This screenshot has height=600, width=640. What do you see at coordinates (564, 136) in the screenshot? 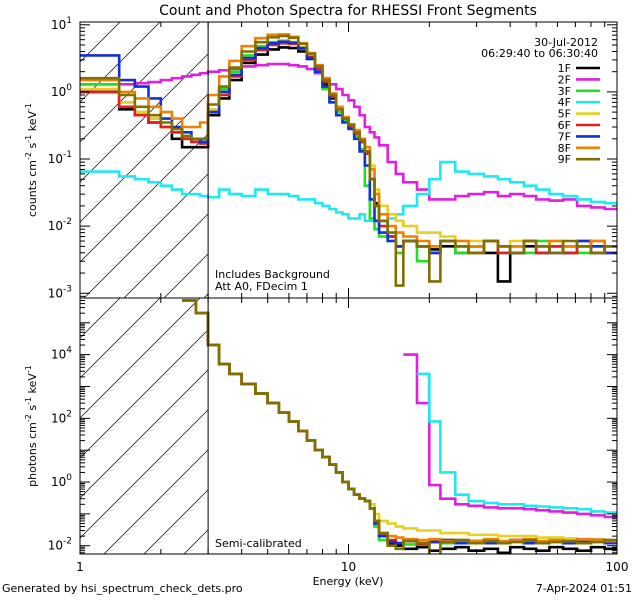
I see `legend-label-7F: 7F` at bounding box center [564, 136].